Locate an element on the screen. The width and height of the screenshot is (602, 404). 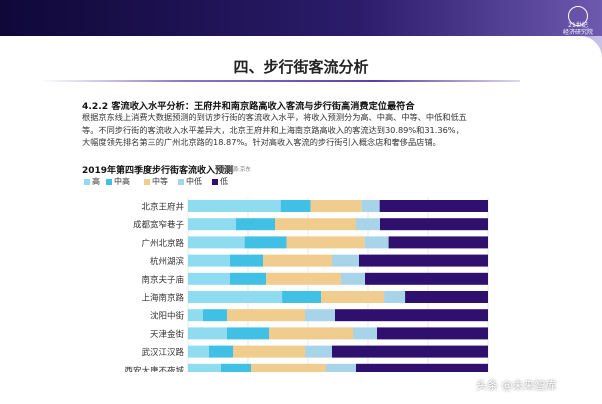
title-underline is located at coordinates (280, 81).